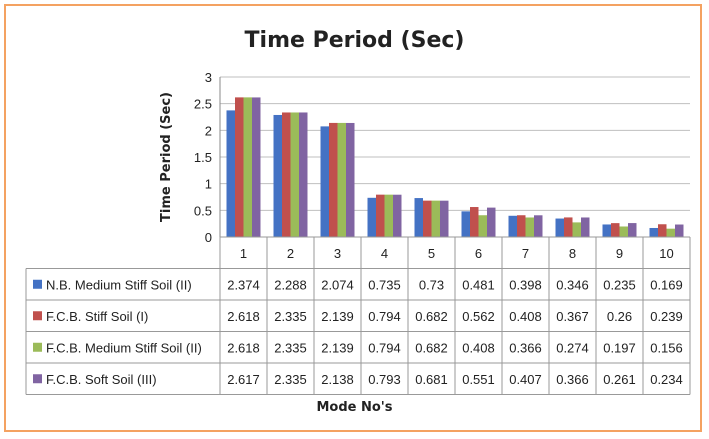 The image size is (709, 439). Describe the element at coordinates (666, 347) in the screenshot. I see `data-label: 0.156` at that location.